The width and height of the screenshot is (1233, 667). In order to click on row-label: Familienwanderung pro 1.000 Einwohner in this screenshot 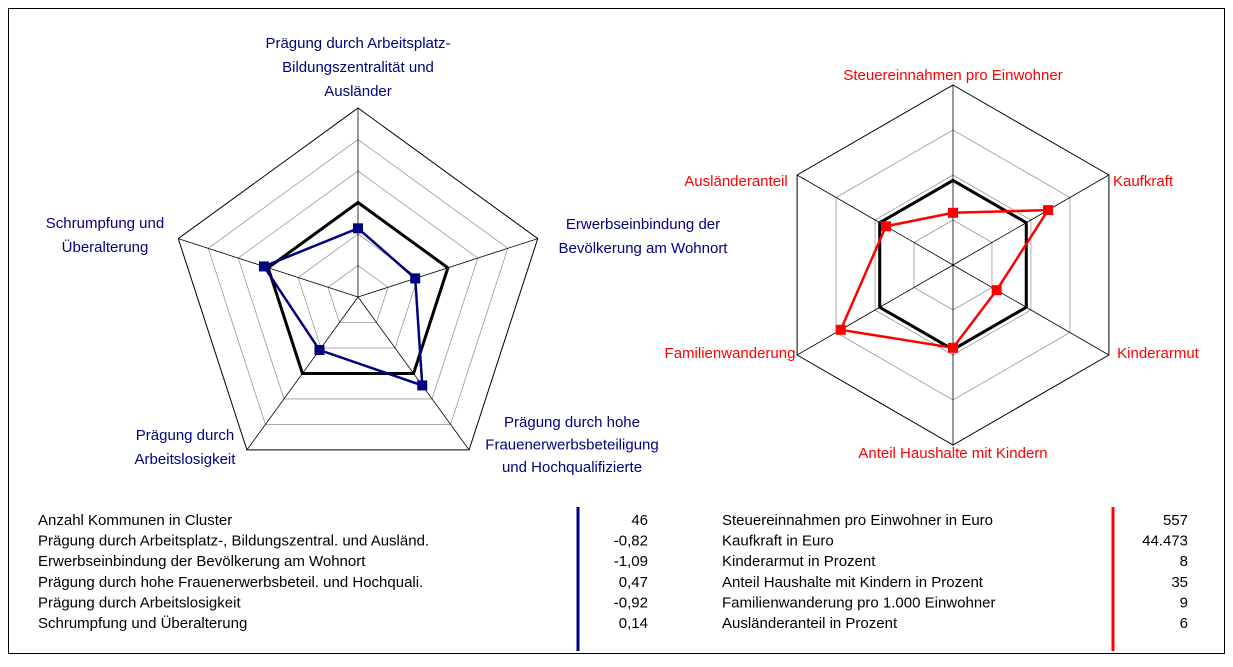, I will do `click(859, 602)`.